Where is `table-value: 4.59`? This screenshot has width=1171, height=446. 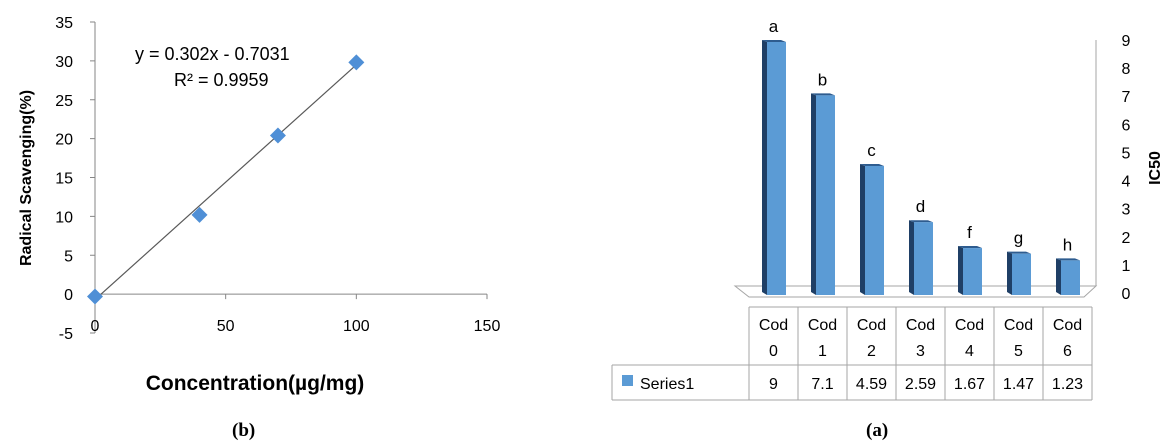 table-value: 4.59 is located at coordinates (871, 384).